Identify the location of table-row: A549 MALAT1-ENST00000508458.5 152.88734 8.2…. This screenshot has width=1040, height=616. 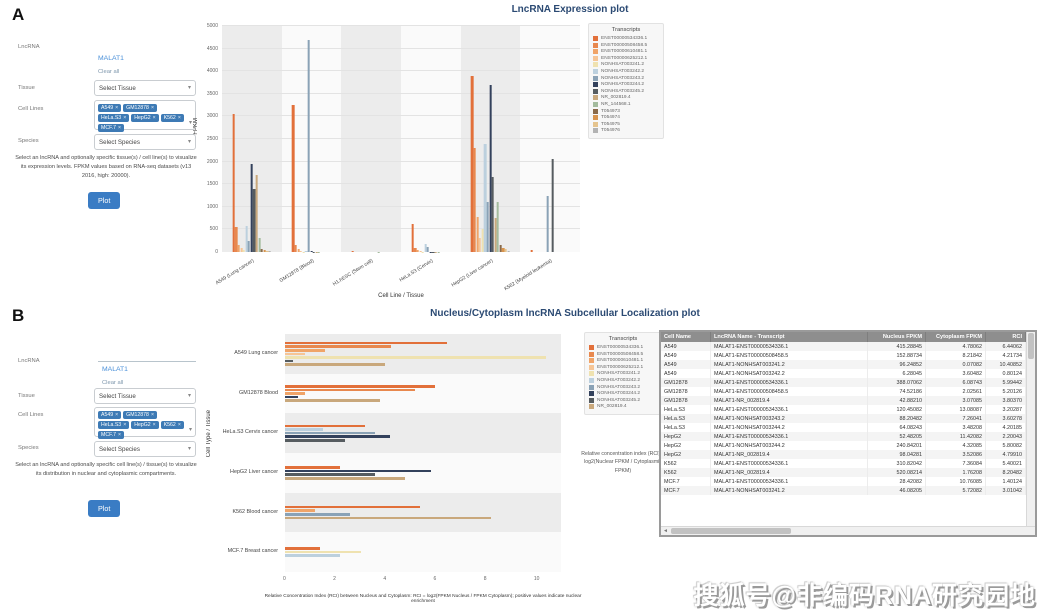
(843, 355).